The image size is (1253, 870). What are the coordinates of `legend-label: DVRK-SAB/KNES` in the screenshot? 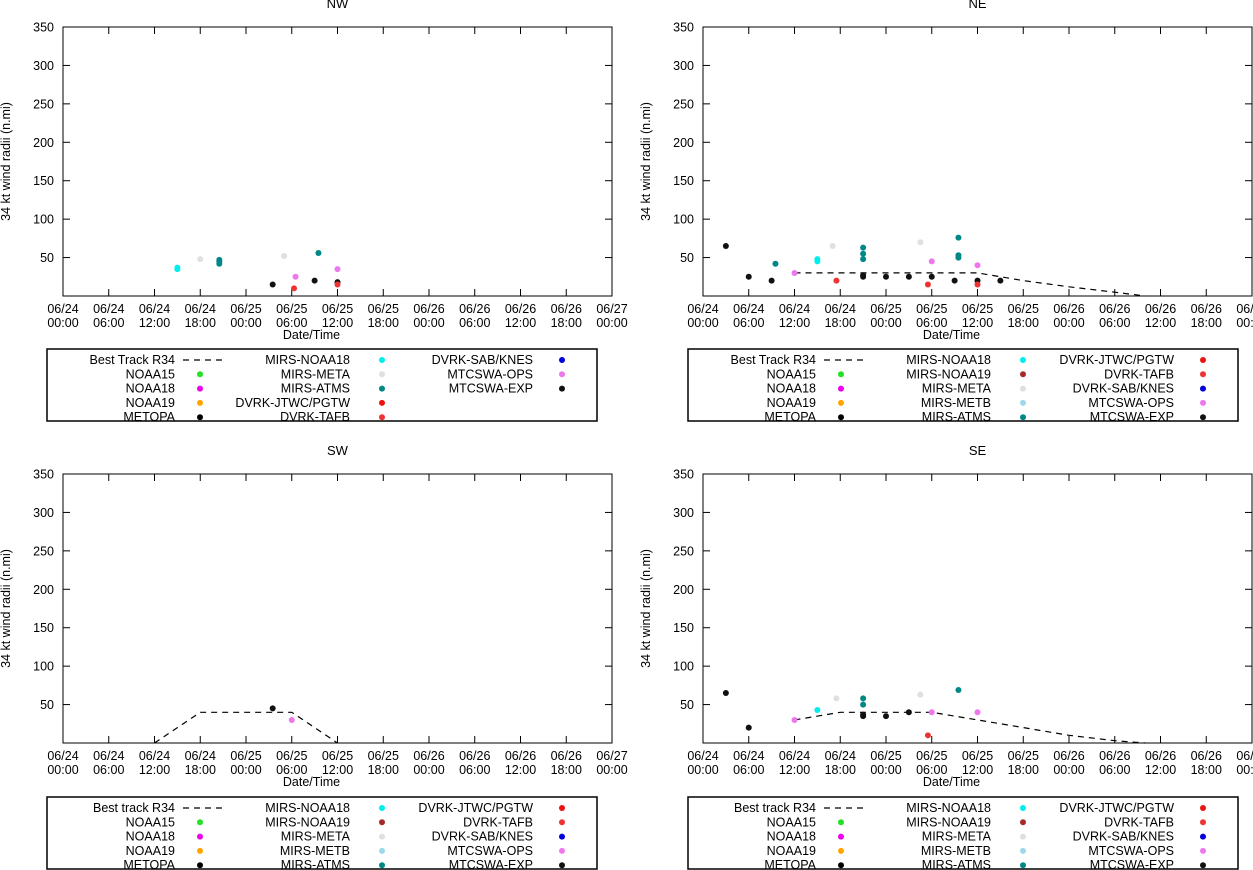 It's located at (482, 837).